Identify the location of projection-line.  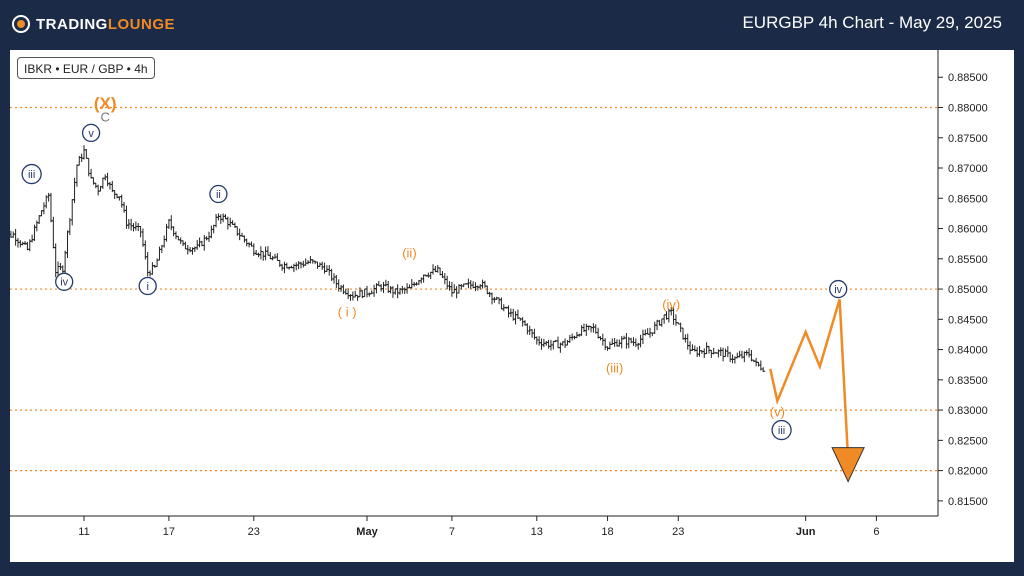
(805, 352).